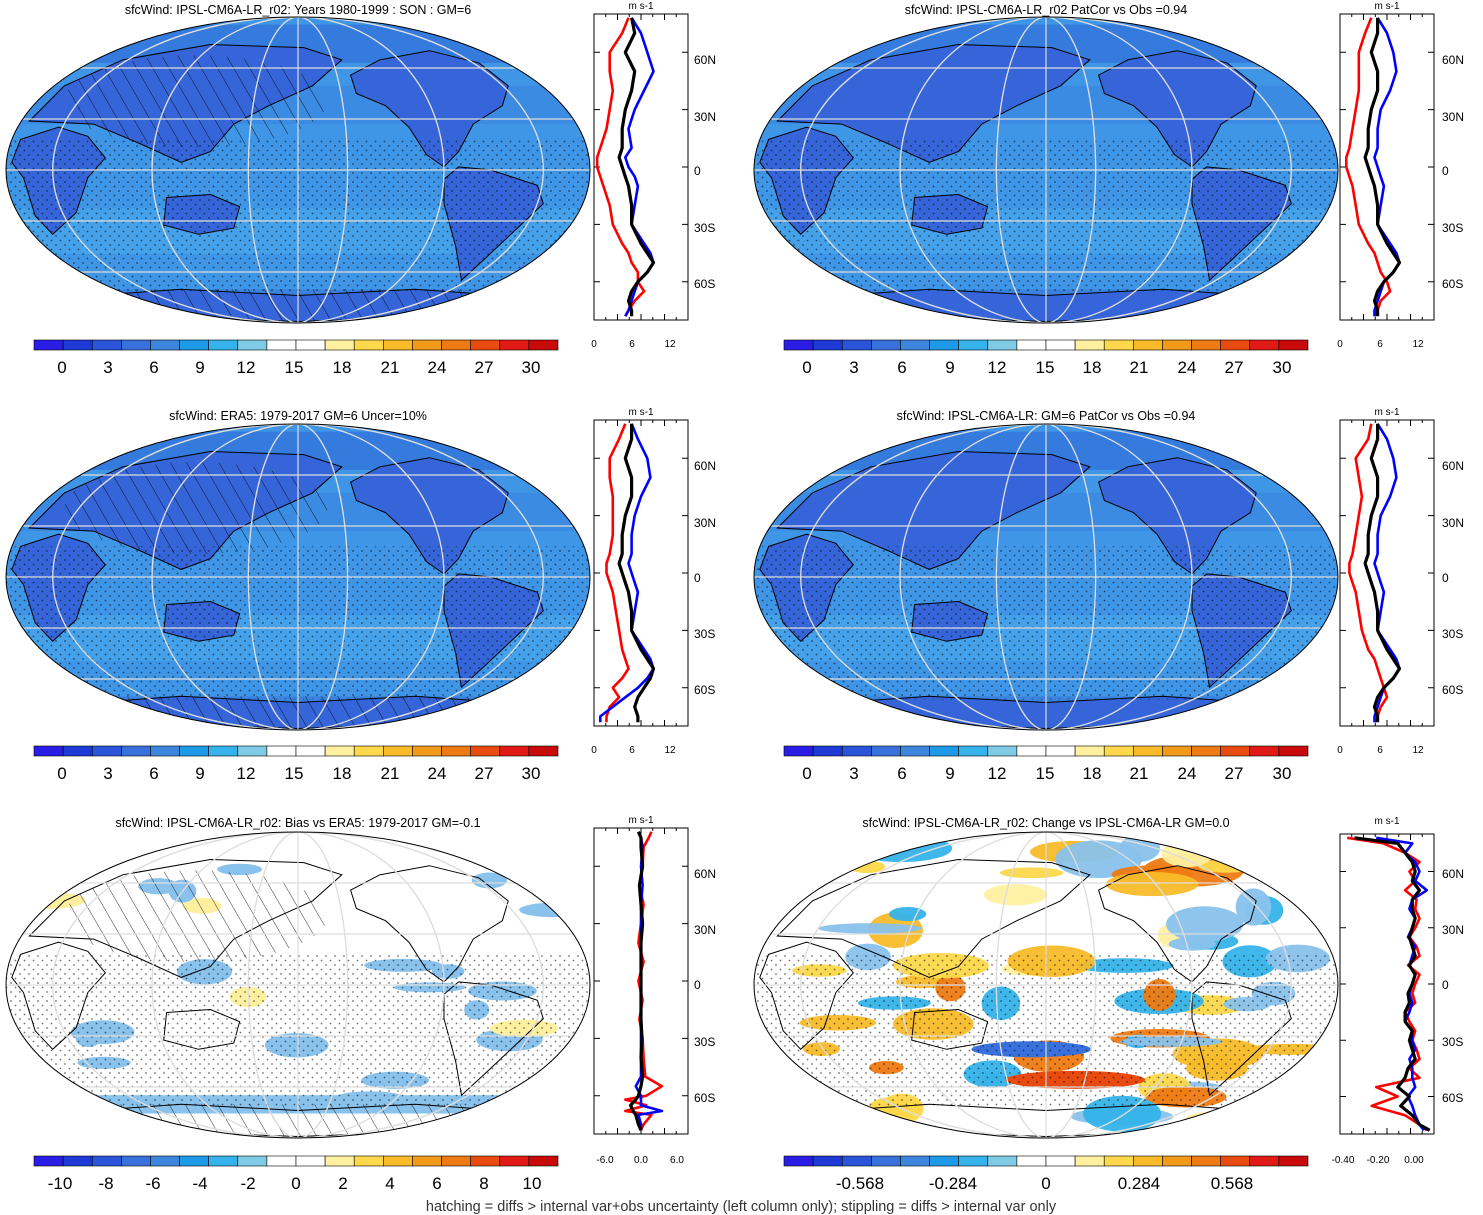  What do you see at coordinates (298, 773) in the screenshot?
I see `panel-3-colorbar-labels: 0 3 6 9 12 15 18 21 24 27 30` at bounding box center [298, 773].